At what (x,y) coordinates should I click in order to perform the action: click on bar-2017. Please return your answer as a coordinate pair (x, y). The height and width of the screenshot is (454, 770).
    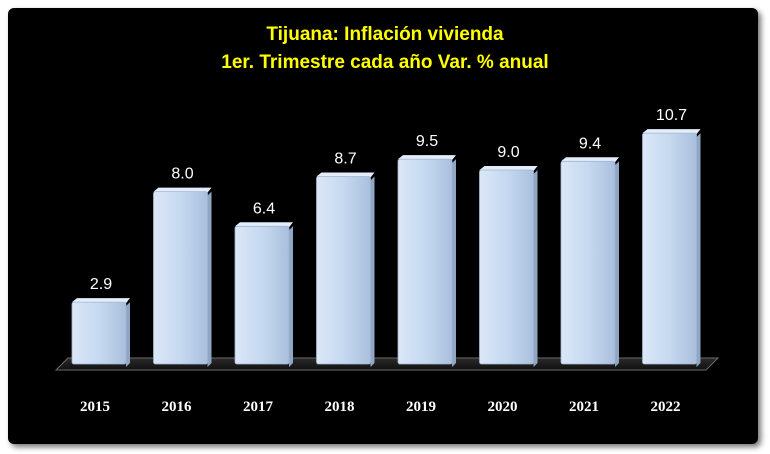
    Looking at the image, I should click on (263, 294).